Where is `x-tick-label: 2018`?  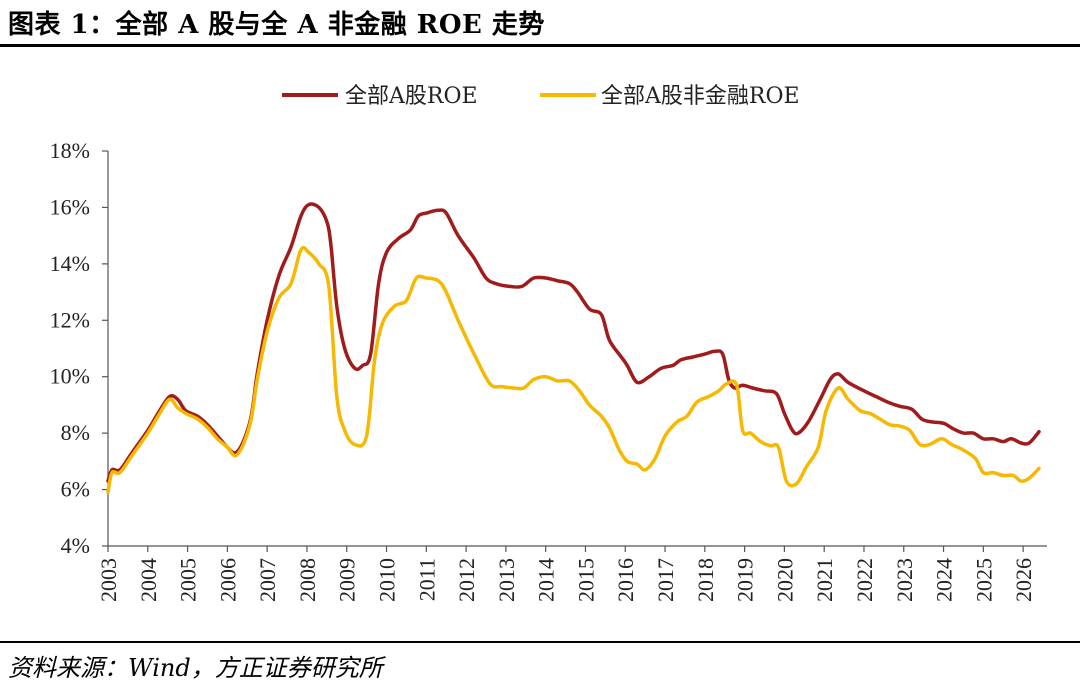
x-tick-label: 2018 is located at coordinates (705, 580).